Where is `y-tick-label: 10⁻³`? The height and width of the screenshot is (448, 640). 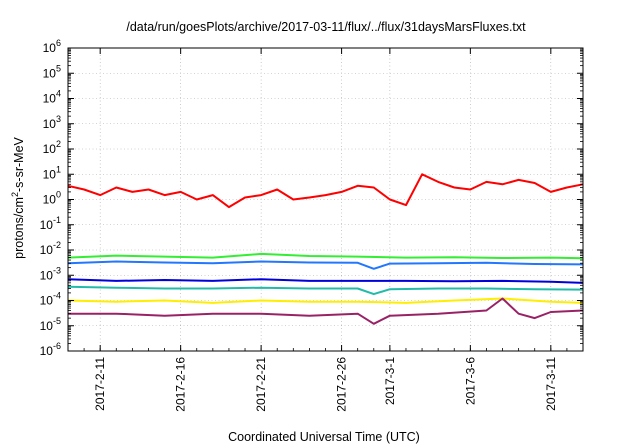
y-tick-label: 10⁻³ is located at coordinates (50, 273).